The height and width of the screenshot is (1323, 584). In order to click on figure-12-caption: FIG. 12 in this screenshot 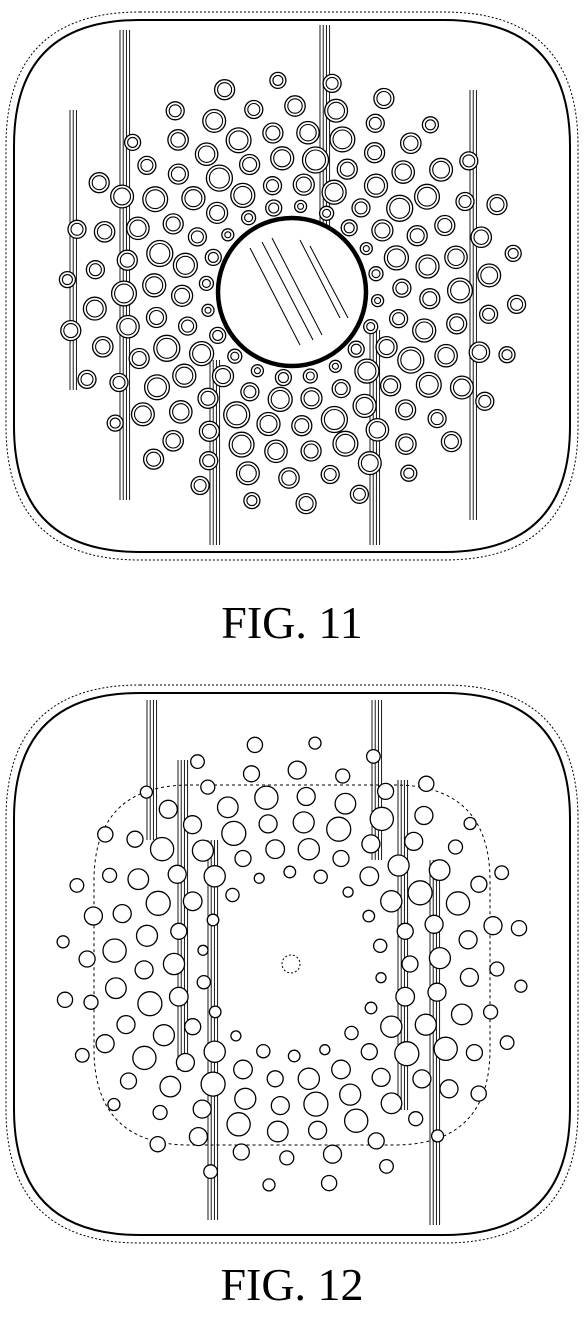, I will do `click(291, 1284)`.